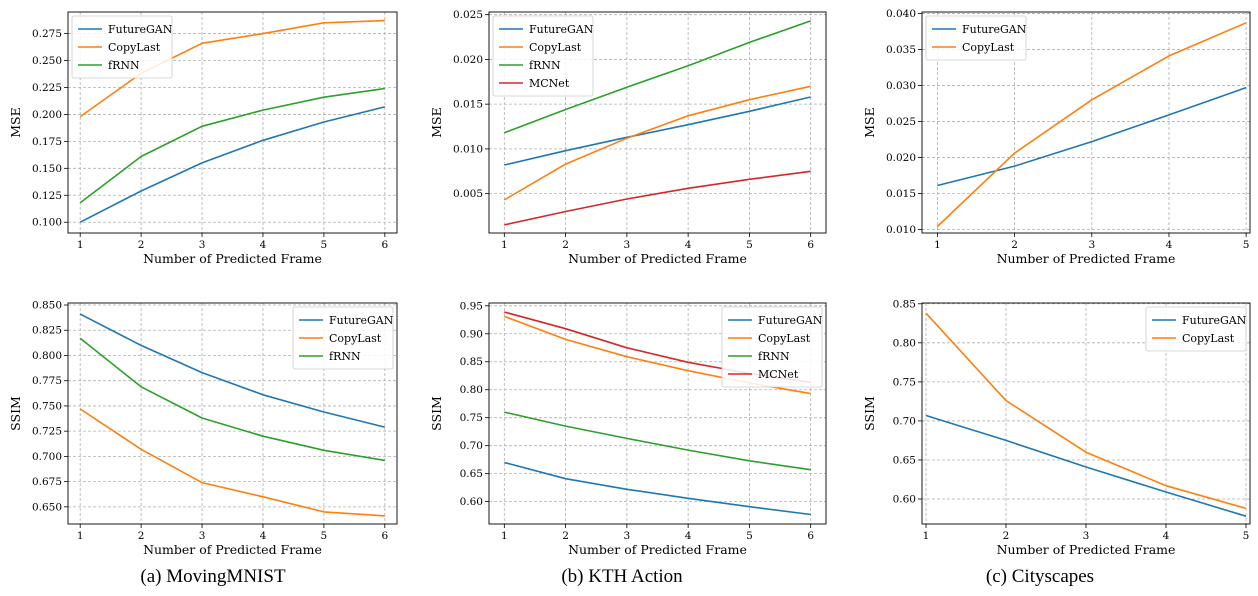  Describe the element at coordinates (471, 474) in the screenshot. I see `y-tick-label: 0.65` at that location.